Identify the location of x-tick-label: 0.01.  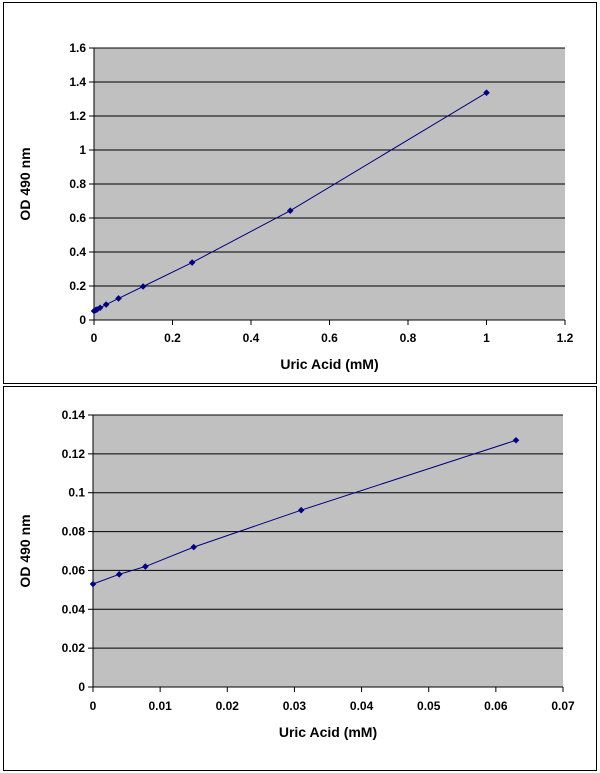
(160, 706).